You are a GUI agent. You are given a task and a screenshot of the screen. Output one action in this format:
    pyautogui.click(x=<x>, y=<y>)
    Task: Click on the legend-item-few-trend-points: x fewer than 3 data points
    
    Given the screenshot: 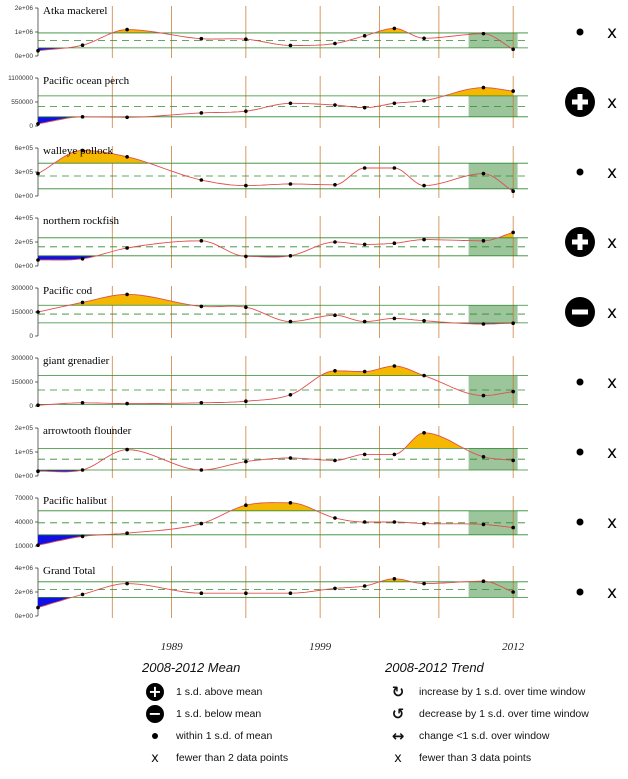 What is the action you would take?
    pyautogui.click(x=487, y=758)
    